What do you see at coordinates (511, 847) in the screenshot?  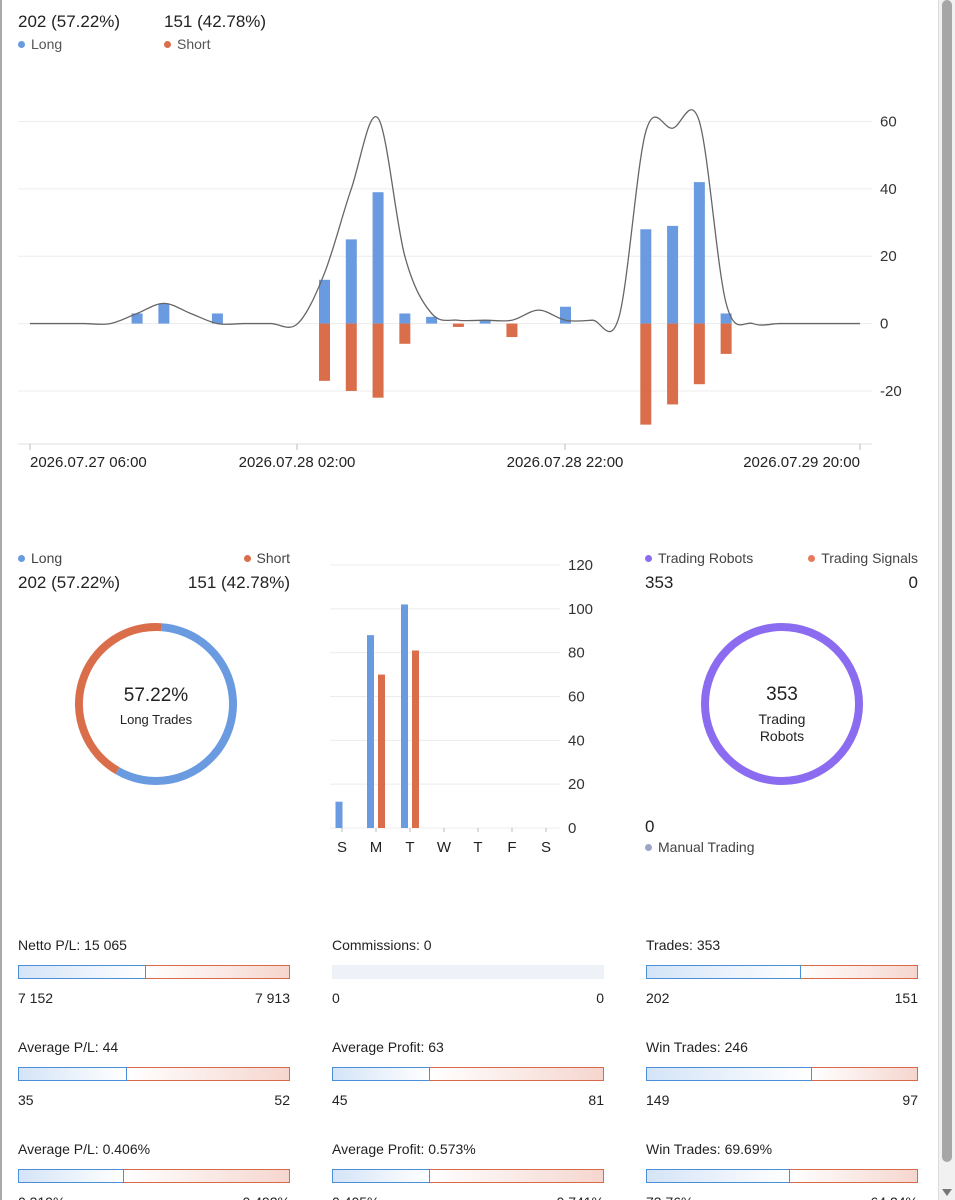 I see `x-tick-label: F` at bounding box center [511, 847].